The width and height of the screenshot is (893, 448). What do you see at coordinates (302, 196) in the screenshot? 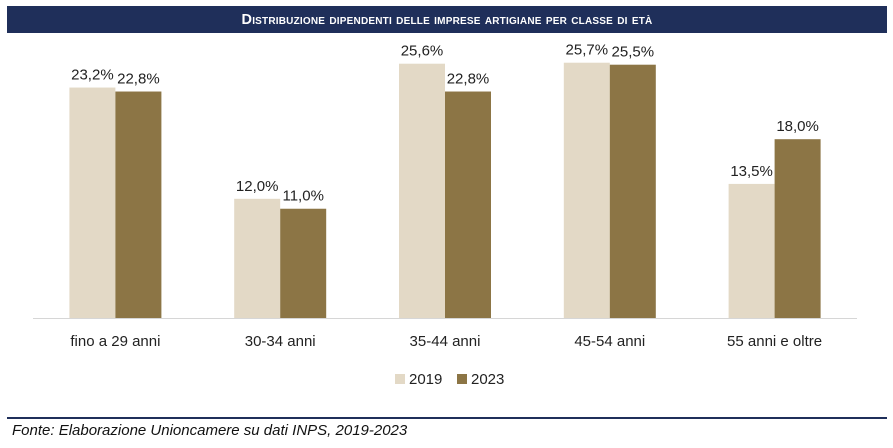
I see `data-label-2023-1: 11,0%` at bounding box center [302, 196].